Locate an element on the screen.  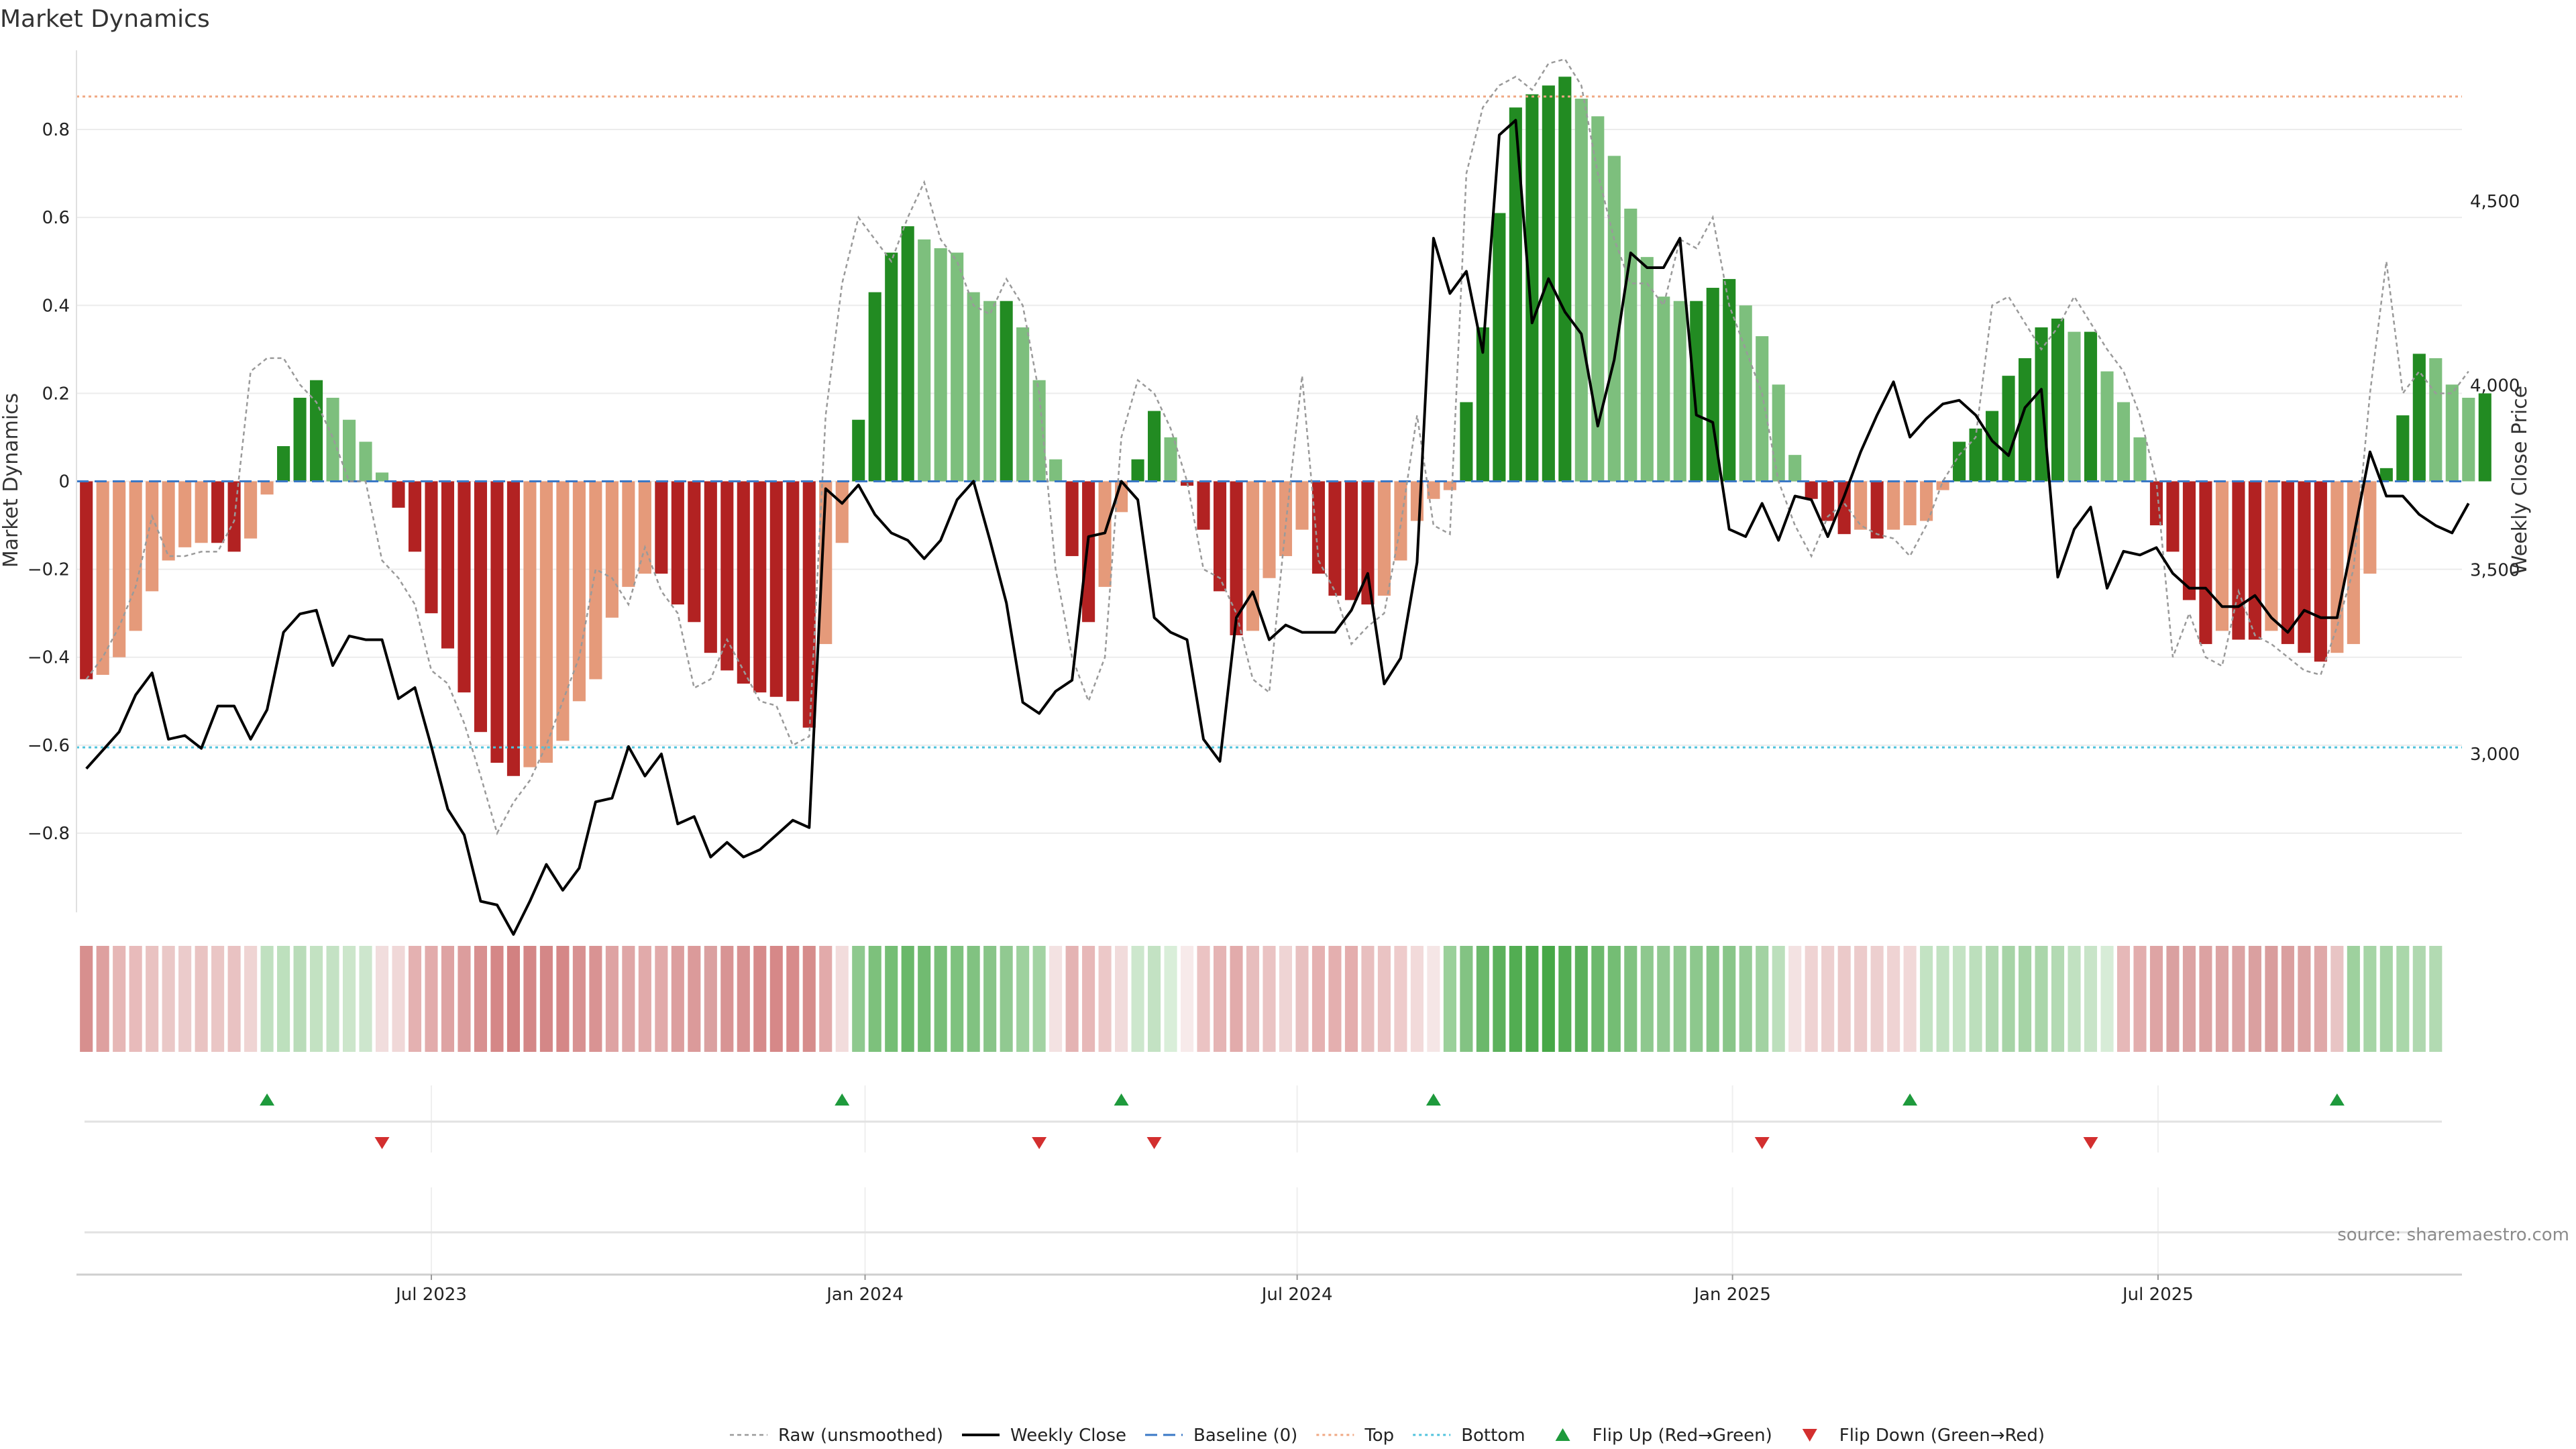
legend-item-bottom: Bottom is located at coordinates (1469, 1436).